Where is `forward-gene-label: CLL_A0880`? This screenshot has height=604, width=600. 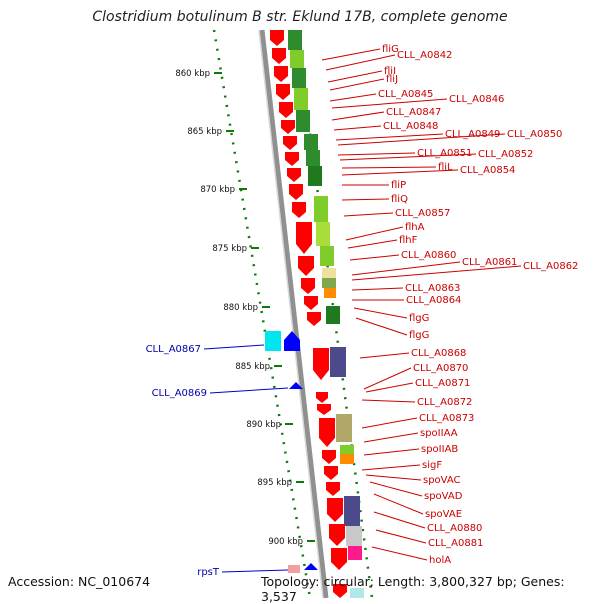
forward-gene-label: CLL_A0880 is located at coordinates (454, 528).